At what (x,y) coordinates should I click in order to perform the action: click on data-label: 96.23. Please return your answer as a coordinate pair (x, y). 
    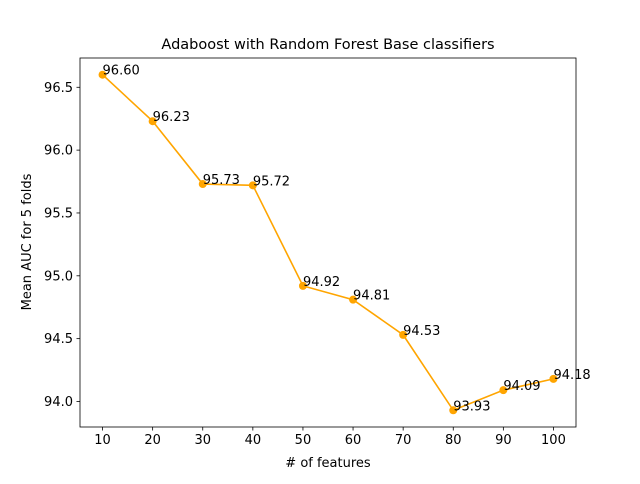
    Looking at the image, I should click on (171, 117).